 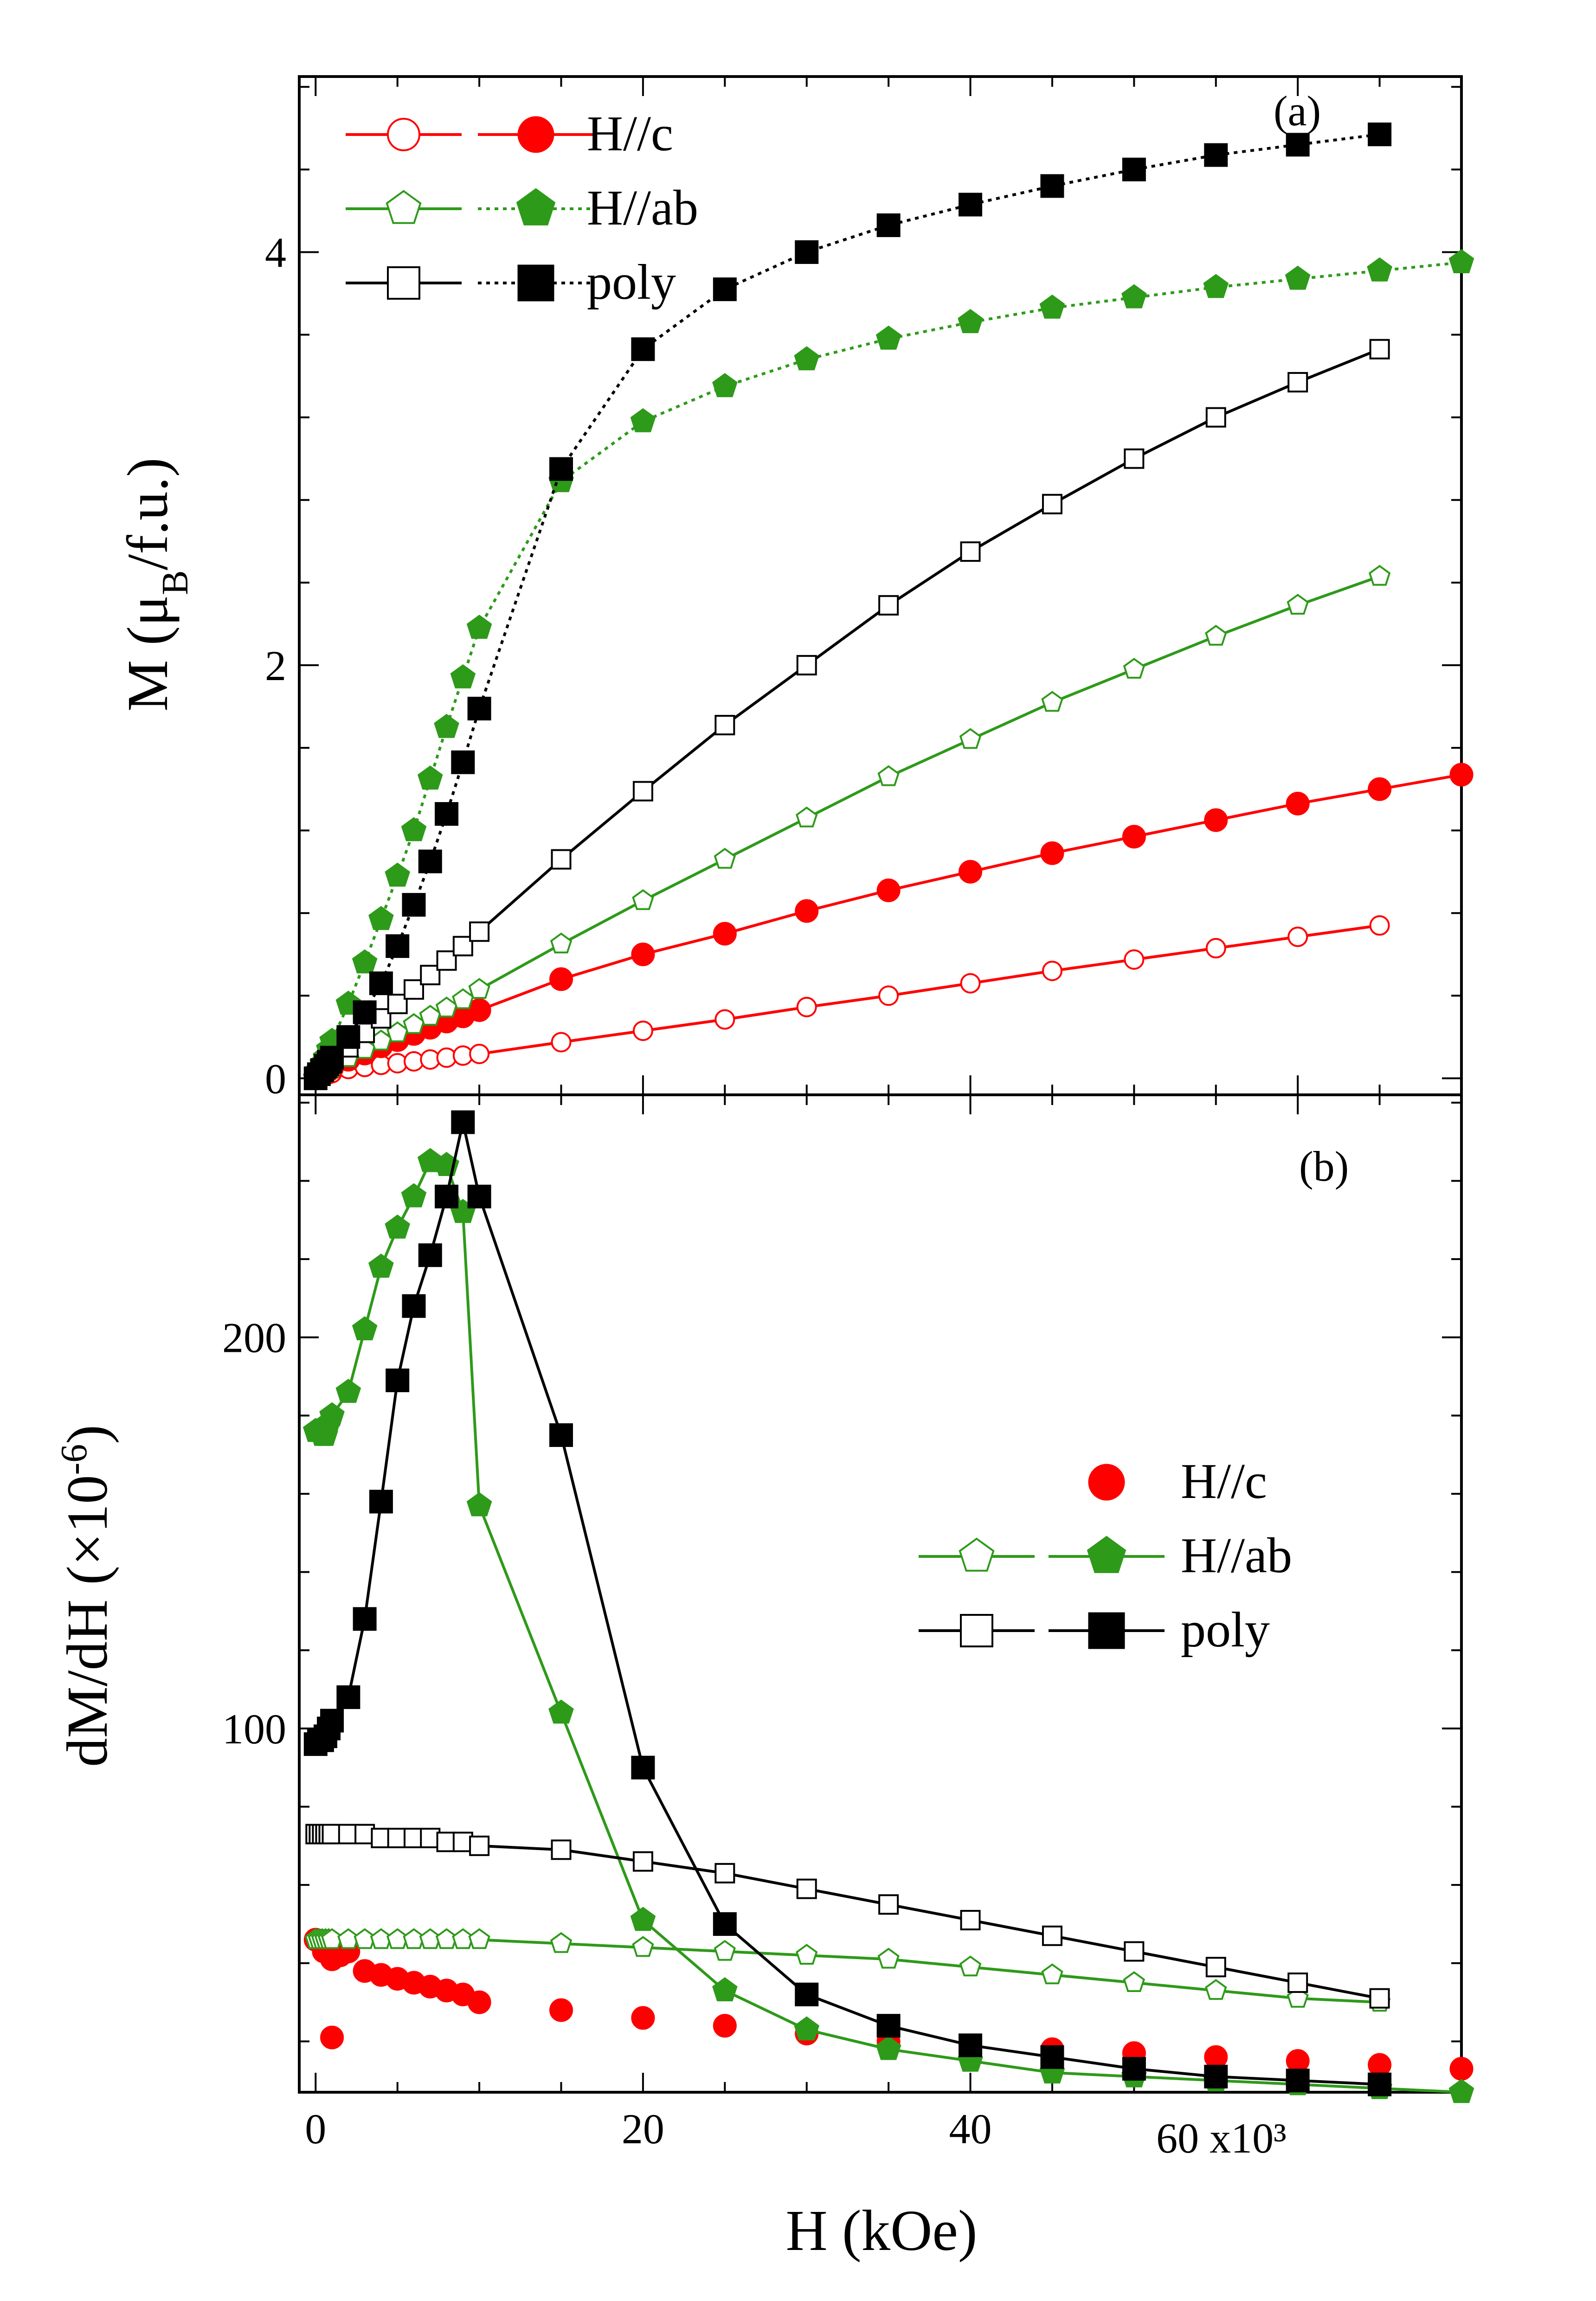 I want to click on panel-a-y-axis-label: M (μB/f.u.), so click(x=156, y=584).